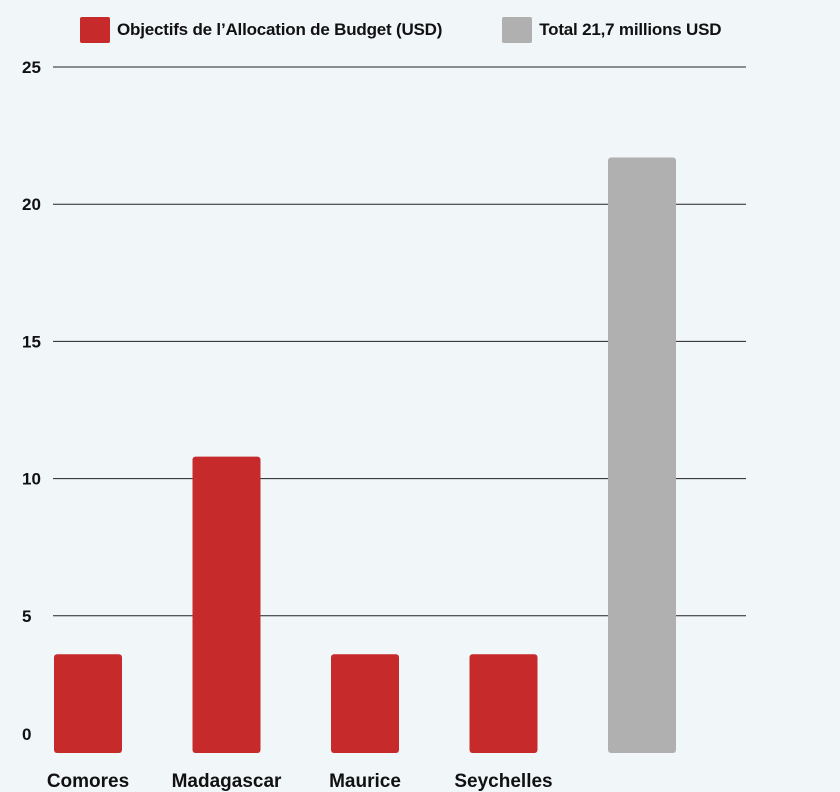 Image resolution: width=840 pixels, height=792 pixels. What do you see at coordinates (226, 604) in the screenshot?
I see `bar-madagascar` at bounding box center [226, 604].